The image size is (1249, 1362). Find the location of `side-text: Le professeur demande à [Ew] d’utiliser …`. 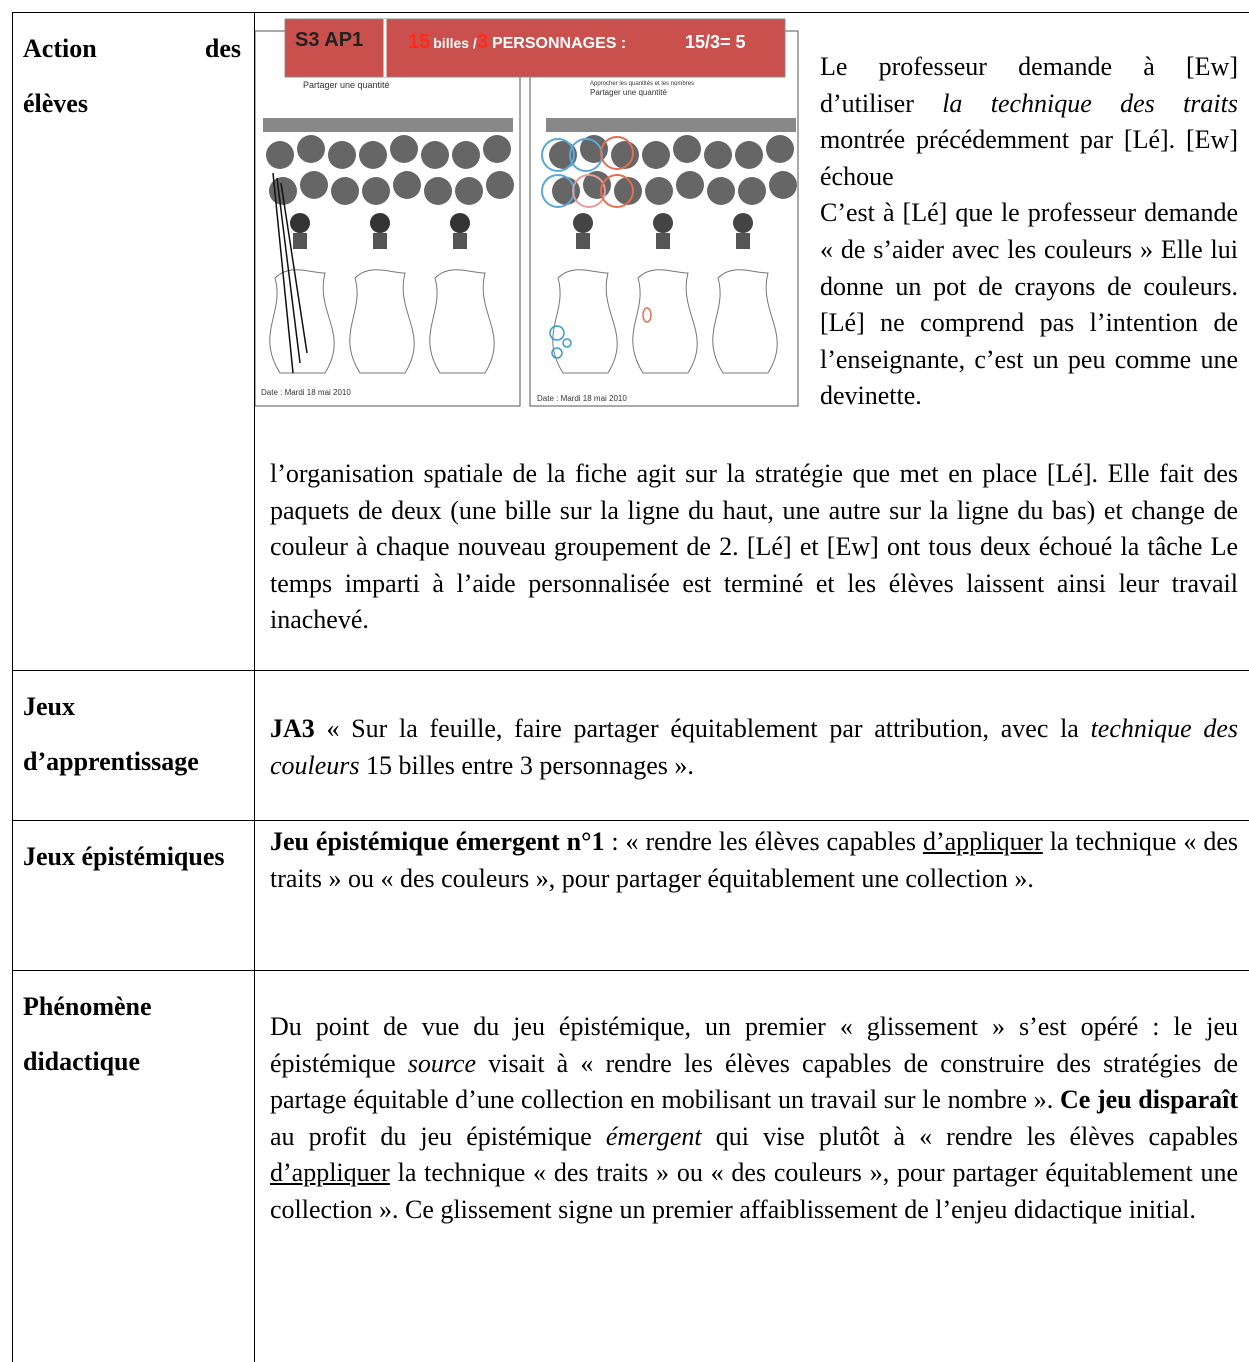

side-text: Le professeur demande à [Ew] d’utiliser … is located at coordinates (1029, 232).